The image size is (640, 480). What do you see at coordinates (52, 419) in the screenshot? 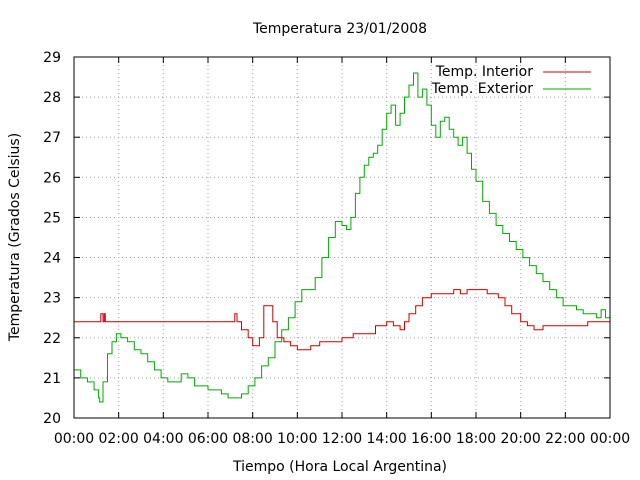
I see `y-tick-label: 20` at bounding box center [52, 419].